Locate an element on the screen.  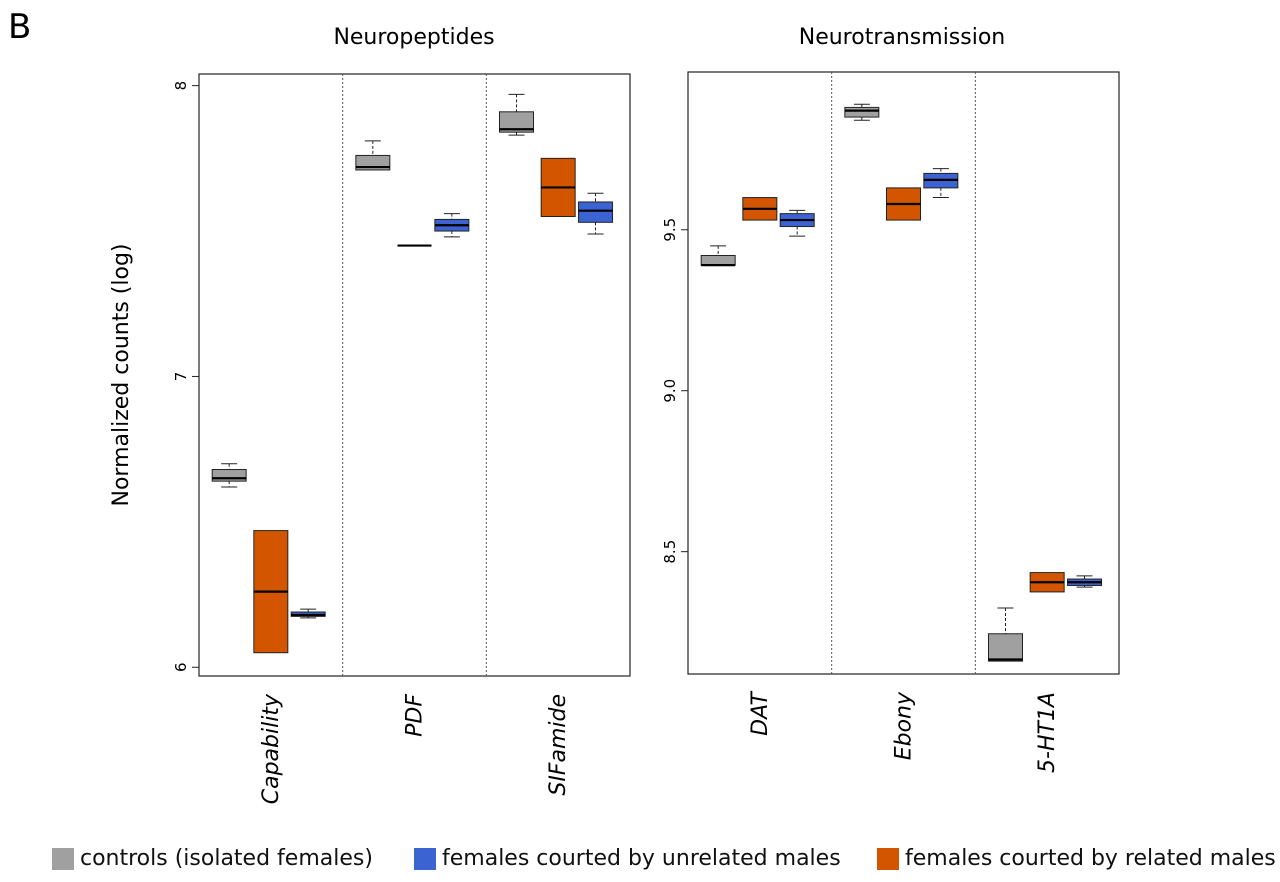
legend-swatch-controls is located at coordinates (63, 858).